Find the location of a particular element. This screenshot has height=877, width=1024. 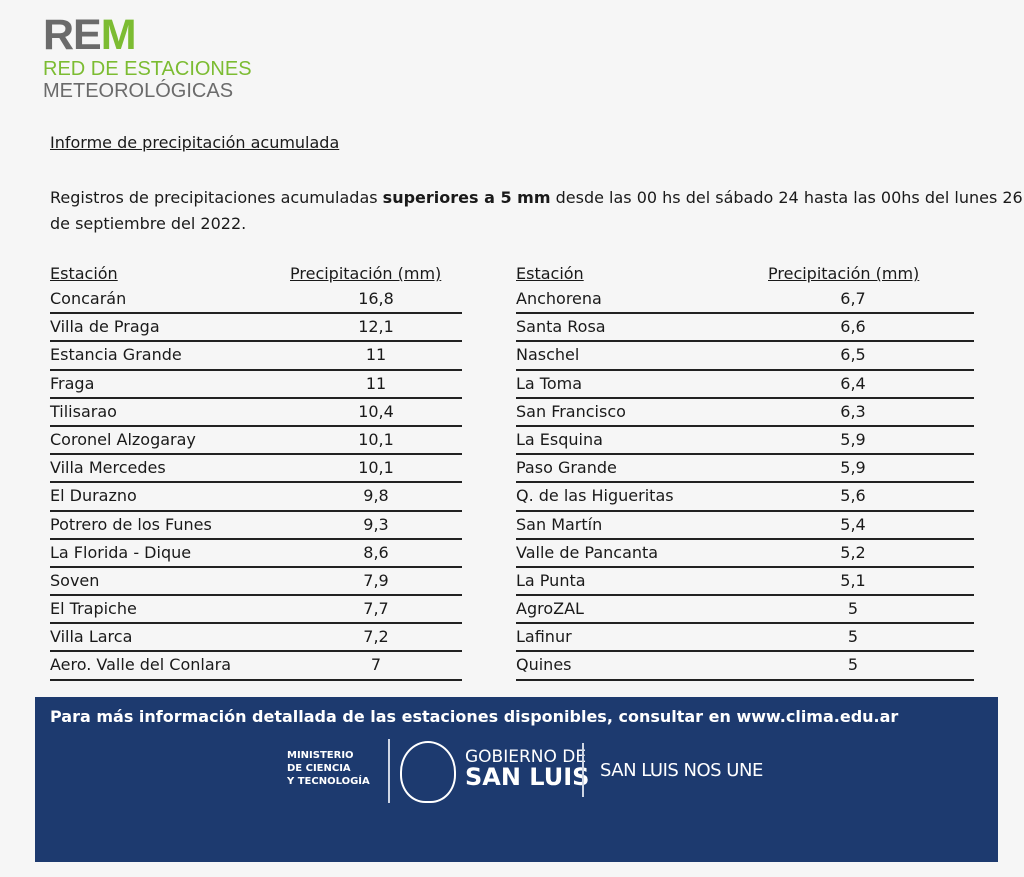

station-name: San Francisco is located at coordinates (571, 411).